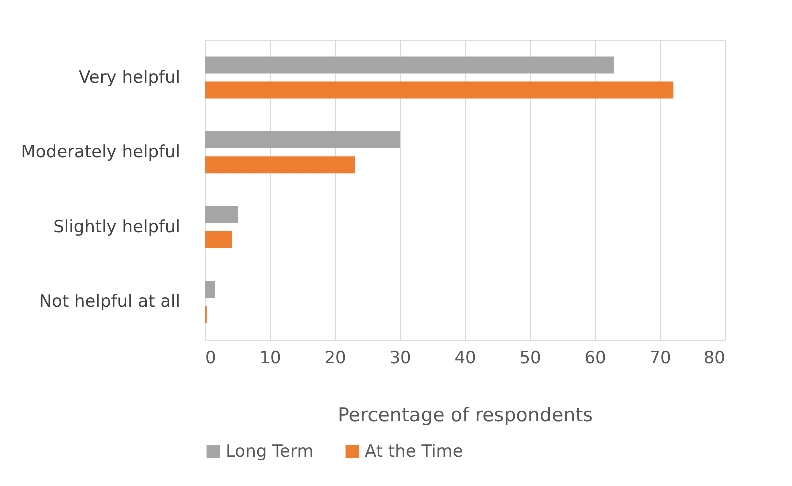 The width and height of the screenshot is (792, 486). I want to click on y-tick-label: Slightly helpful, so click(117, 227).